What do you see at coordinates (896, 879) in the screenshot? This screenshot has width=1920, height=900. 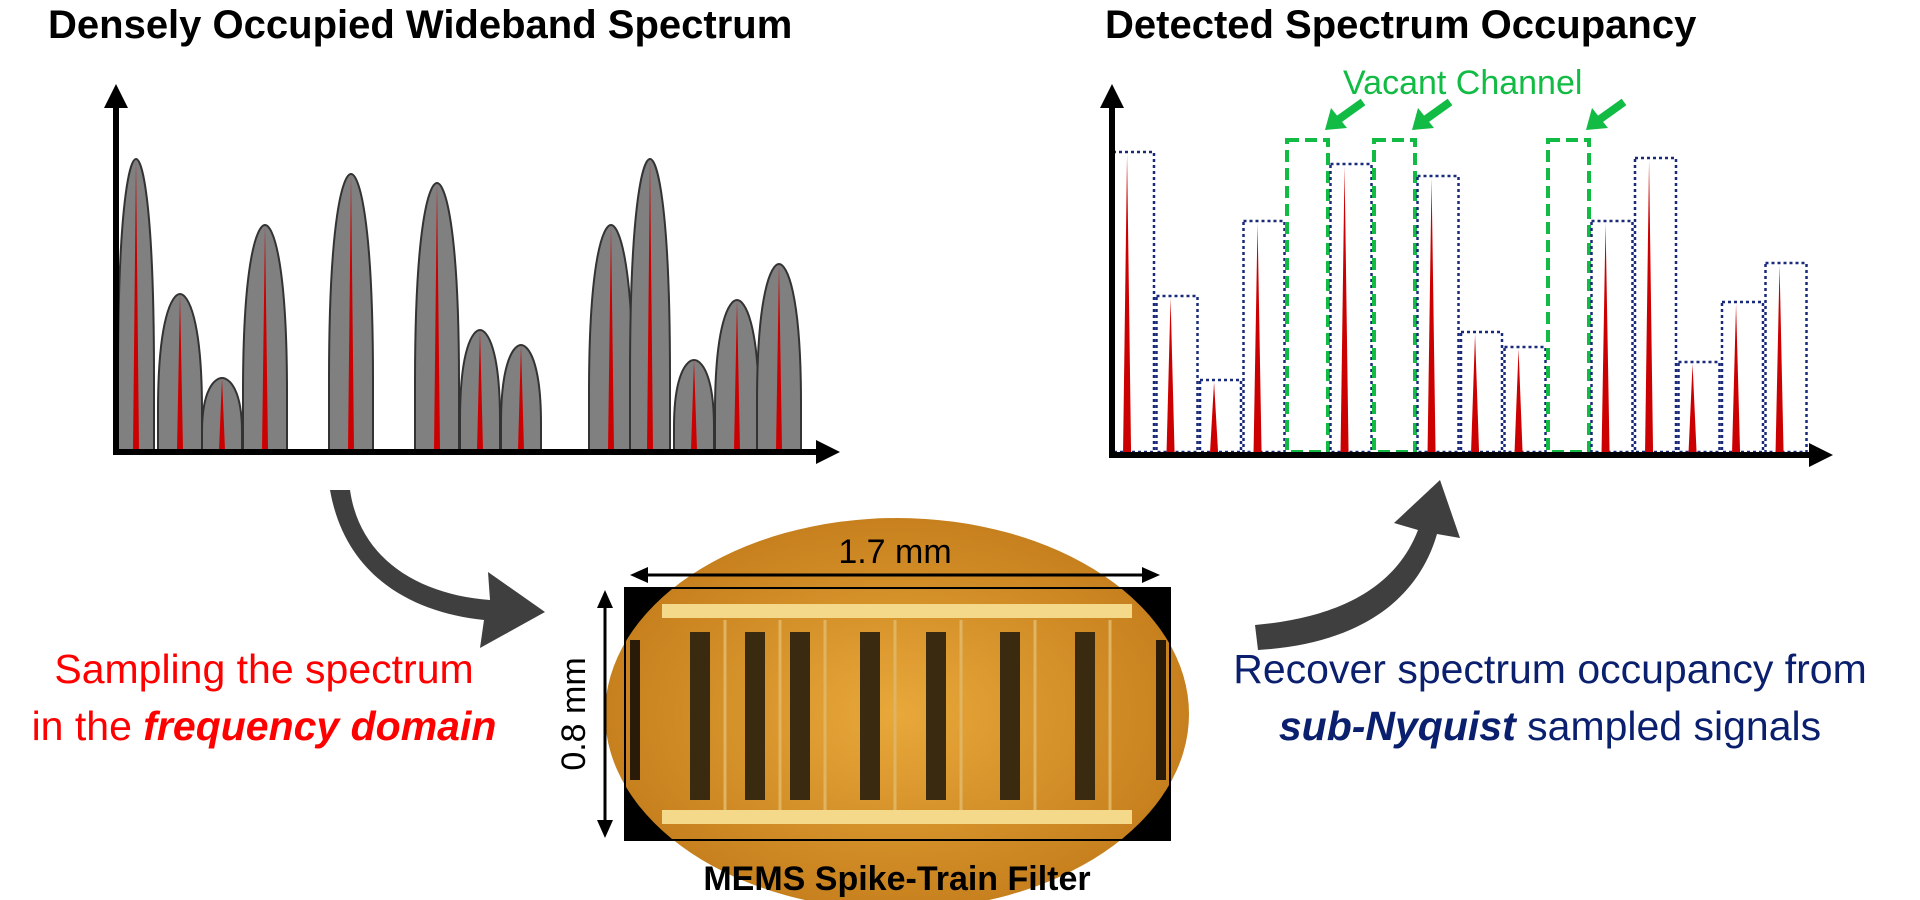 I see `mems-filter-caption: MEMS Spike-Train Filter` at bounding box center [896, 879].